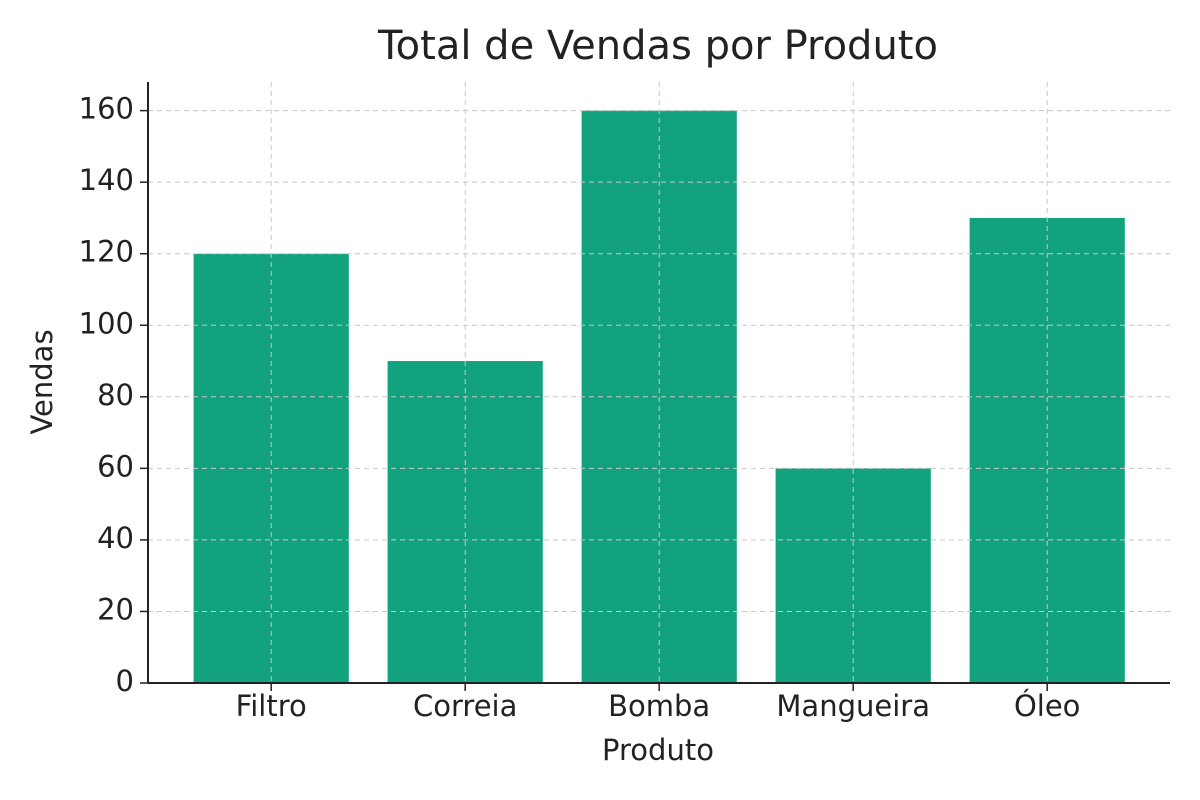  What do you see at coordinates (853, 706) in the screenshot?
I see `x-tick-label: Mangueira` at bounding box center [853, 706].